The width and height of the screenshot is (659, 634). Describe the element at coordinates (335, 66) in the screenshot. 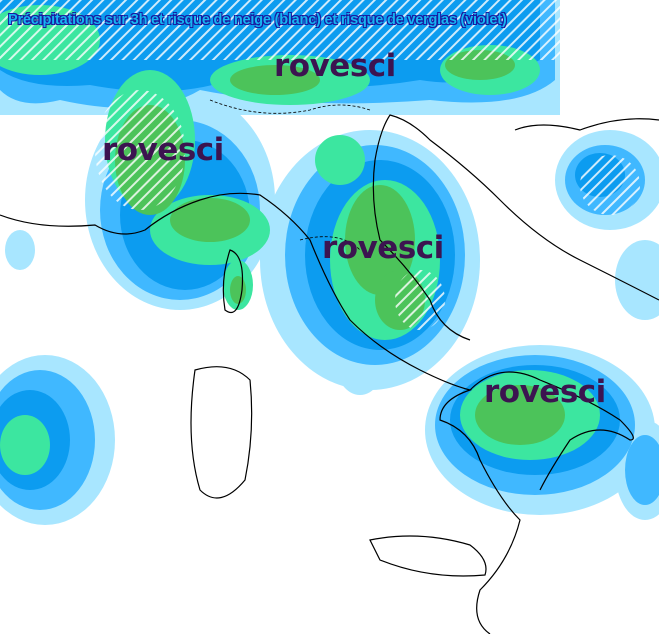

I see `region-label-north: rovesci` at that location.